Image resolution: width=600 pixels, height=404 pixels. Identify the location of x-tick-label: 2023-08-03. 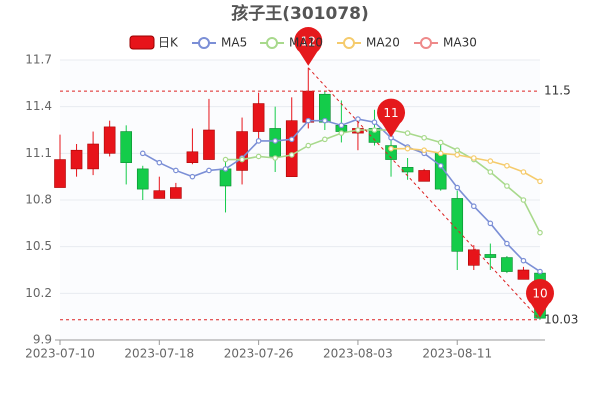
(358, 354).